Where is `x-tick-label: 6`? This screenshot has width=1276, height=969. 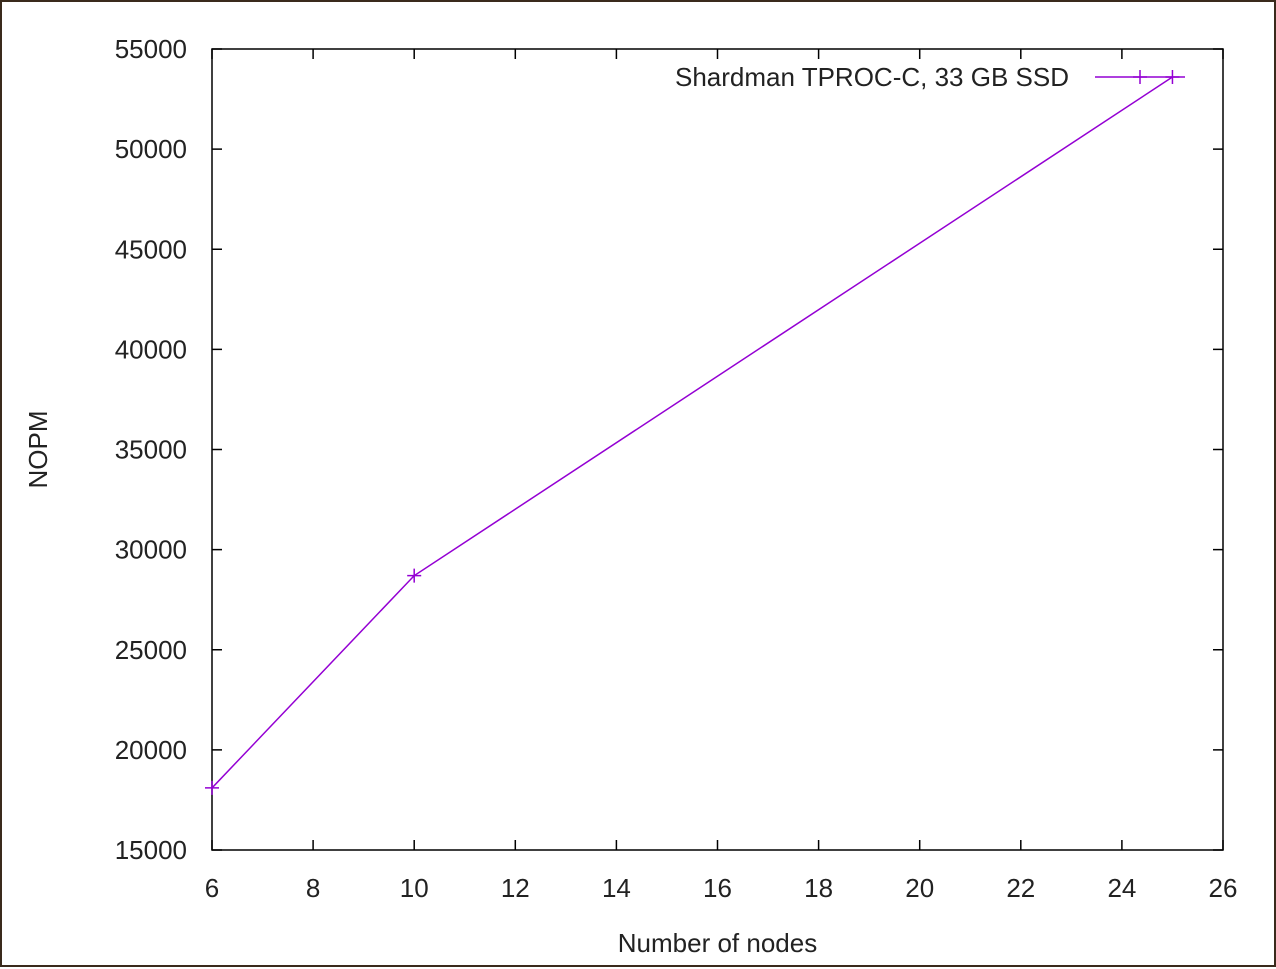
x-tick-label: 6 is located at coordinates (212, 888).